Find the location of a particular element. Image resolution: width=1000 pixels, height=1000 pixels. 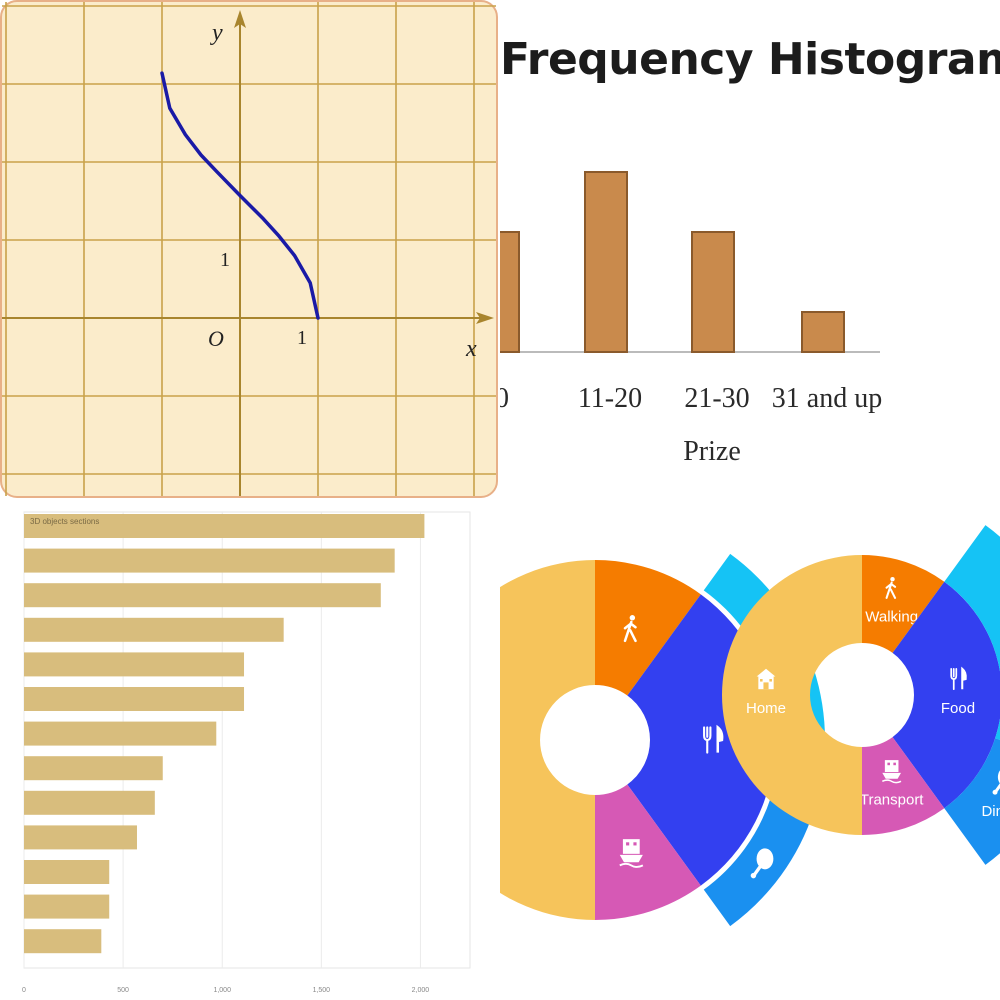

y-axis-arrow is located at coordinates (240, 19).